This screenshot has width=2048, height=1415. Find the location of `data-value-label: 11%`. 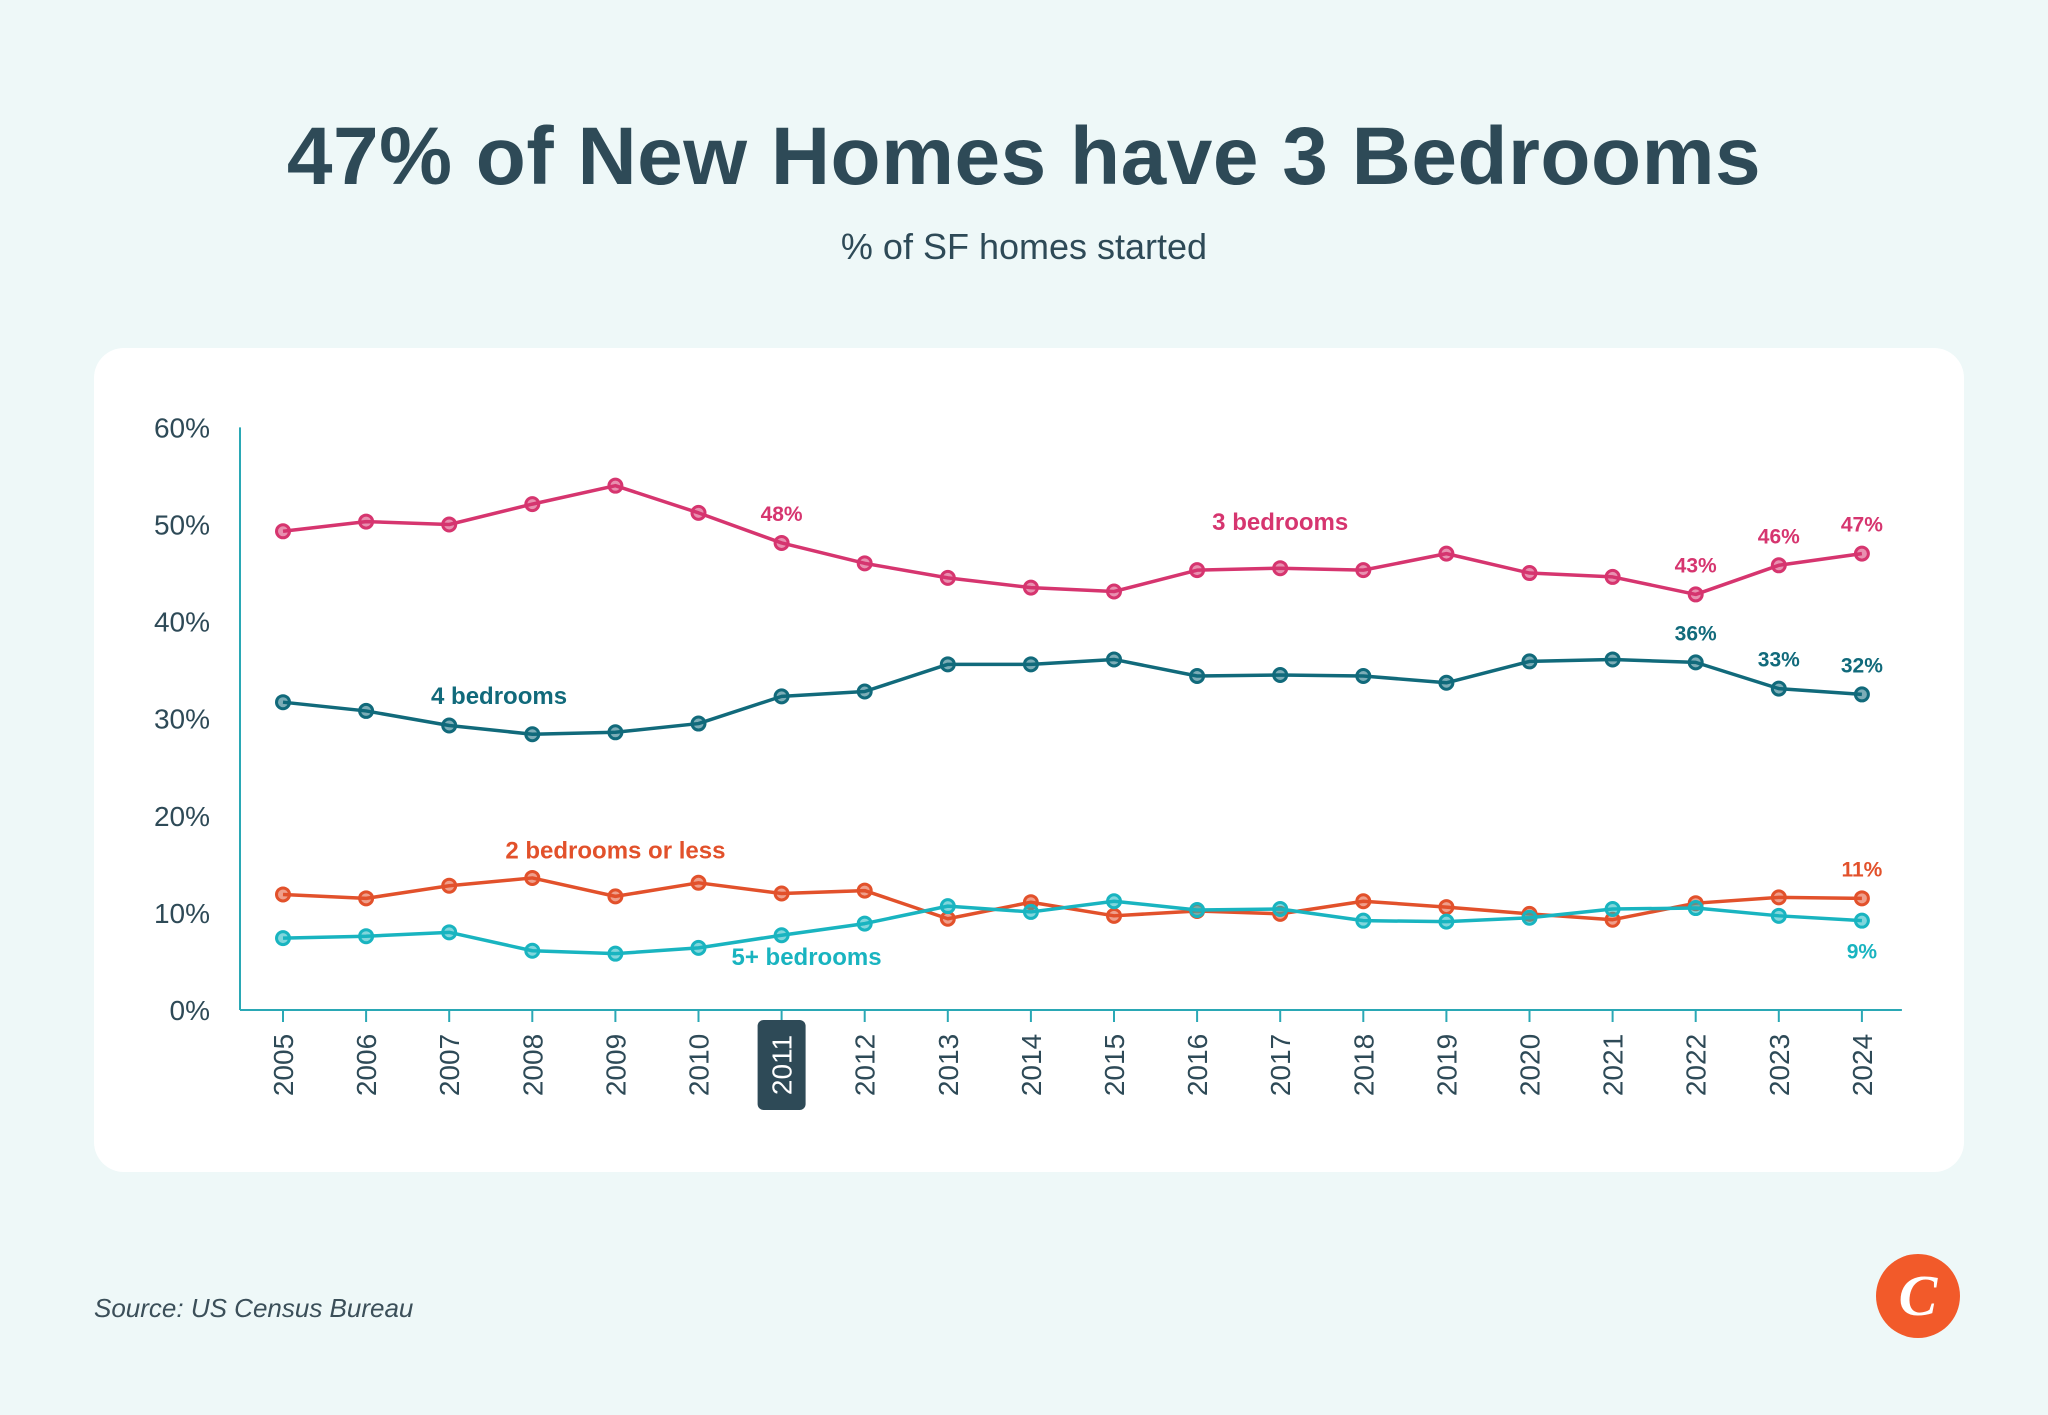

data-value-label: 11% is located at coordinates (1861, 869).